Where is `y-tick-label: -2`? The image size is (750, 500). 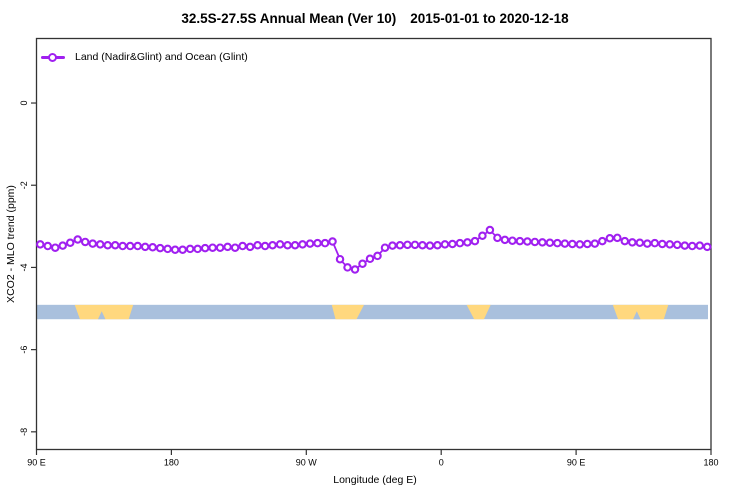
y-tick-label: -2 is located at coordinates (24, 185).